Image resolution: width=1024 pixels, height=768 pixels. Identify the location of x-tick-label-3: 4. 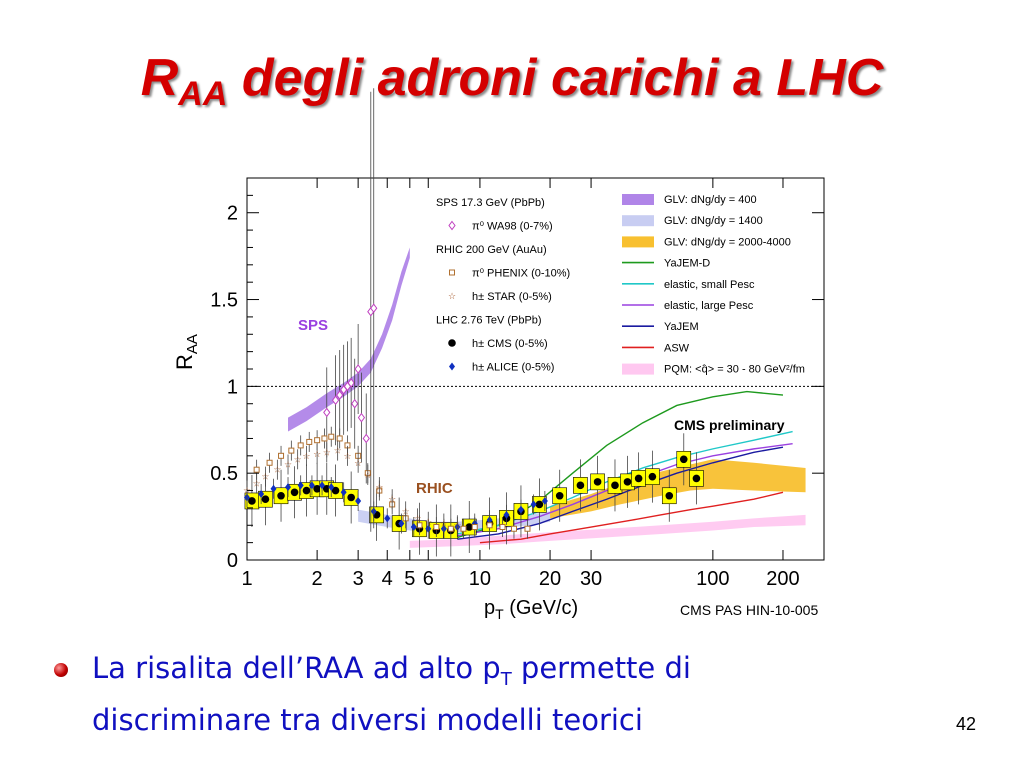
(387, 579).